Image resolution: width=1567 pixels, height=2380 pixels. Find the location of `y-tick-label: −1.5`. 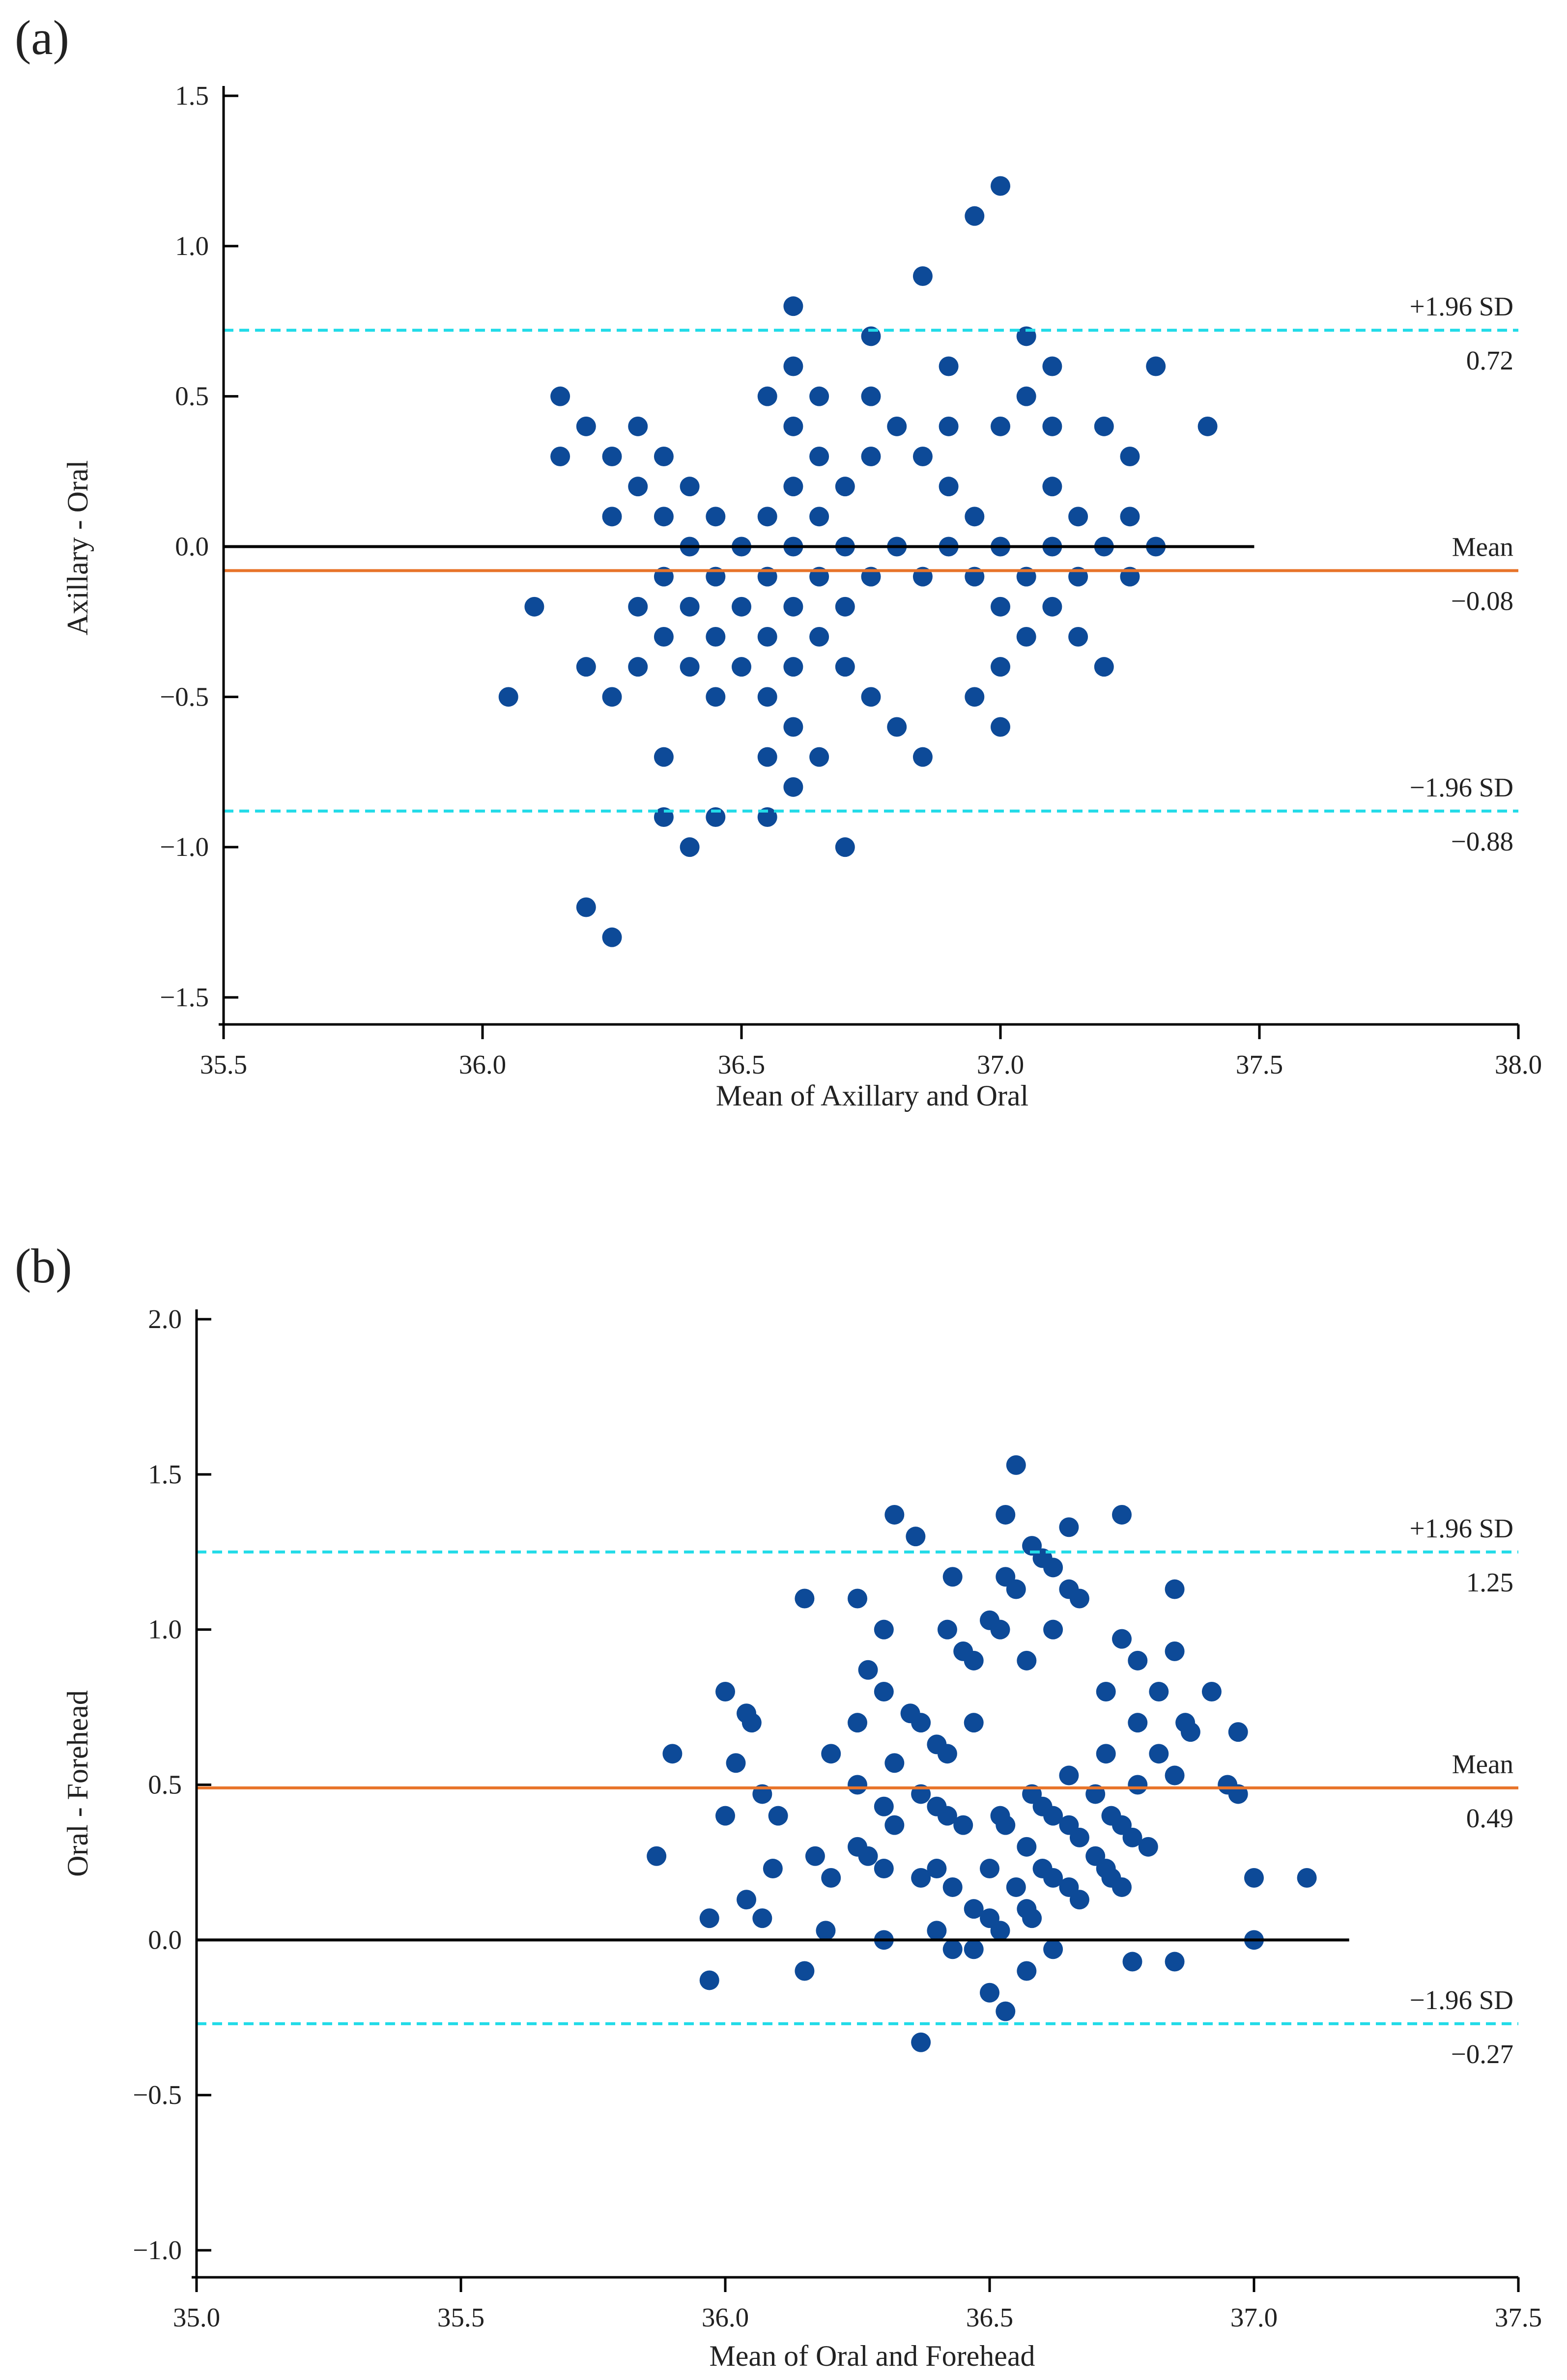

y-tick-label: −1.5 is located at coordinates (184, 997).